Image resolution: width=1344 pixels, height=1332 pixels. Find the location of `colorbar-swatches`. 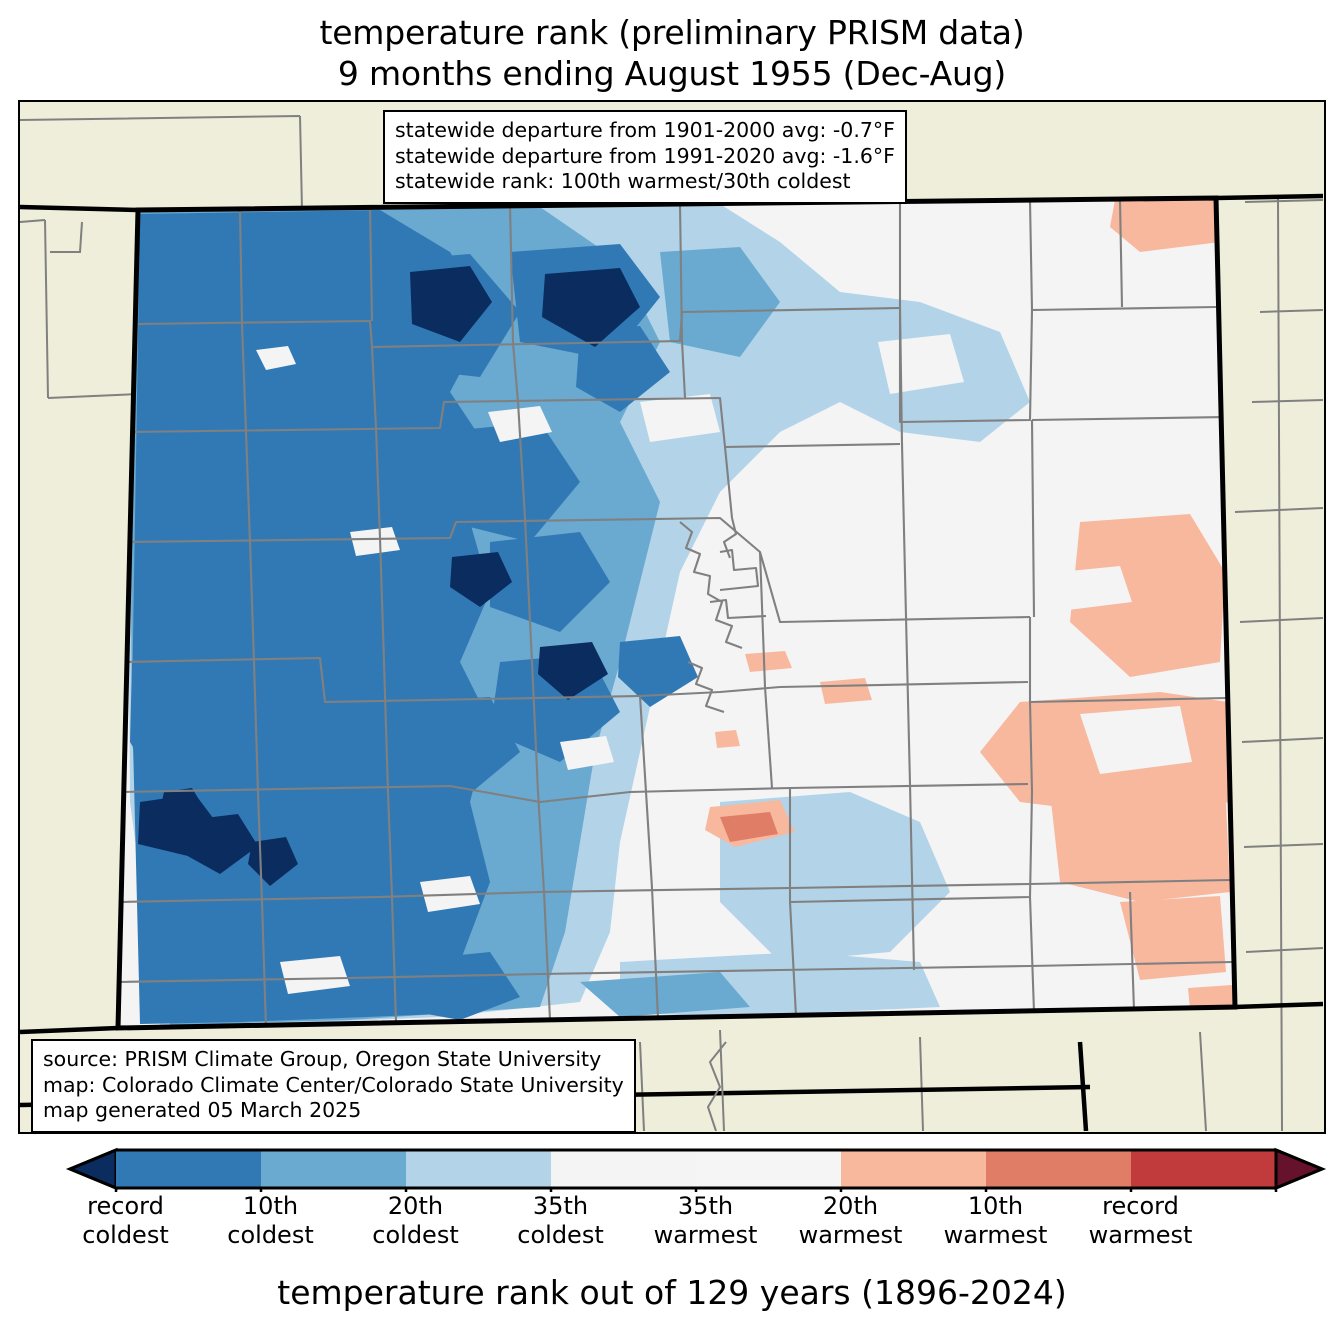

colorbar-swatches is located at coordinates (696, 1169).